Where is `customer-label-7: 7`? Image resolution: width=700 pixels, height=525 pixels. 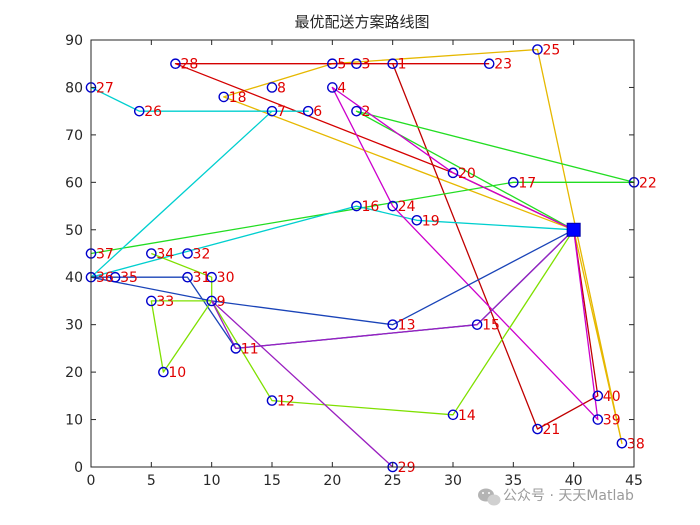
customer-label-7: 7 is located at coordinates (281, 112).